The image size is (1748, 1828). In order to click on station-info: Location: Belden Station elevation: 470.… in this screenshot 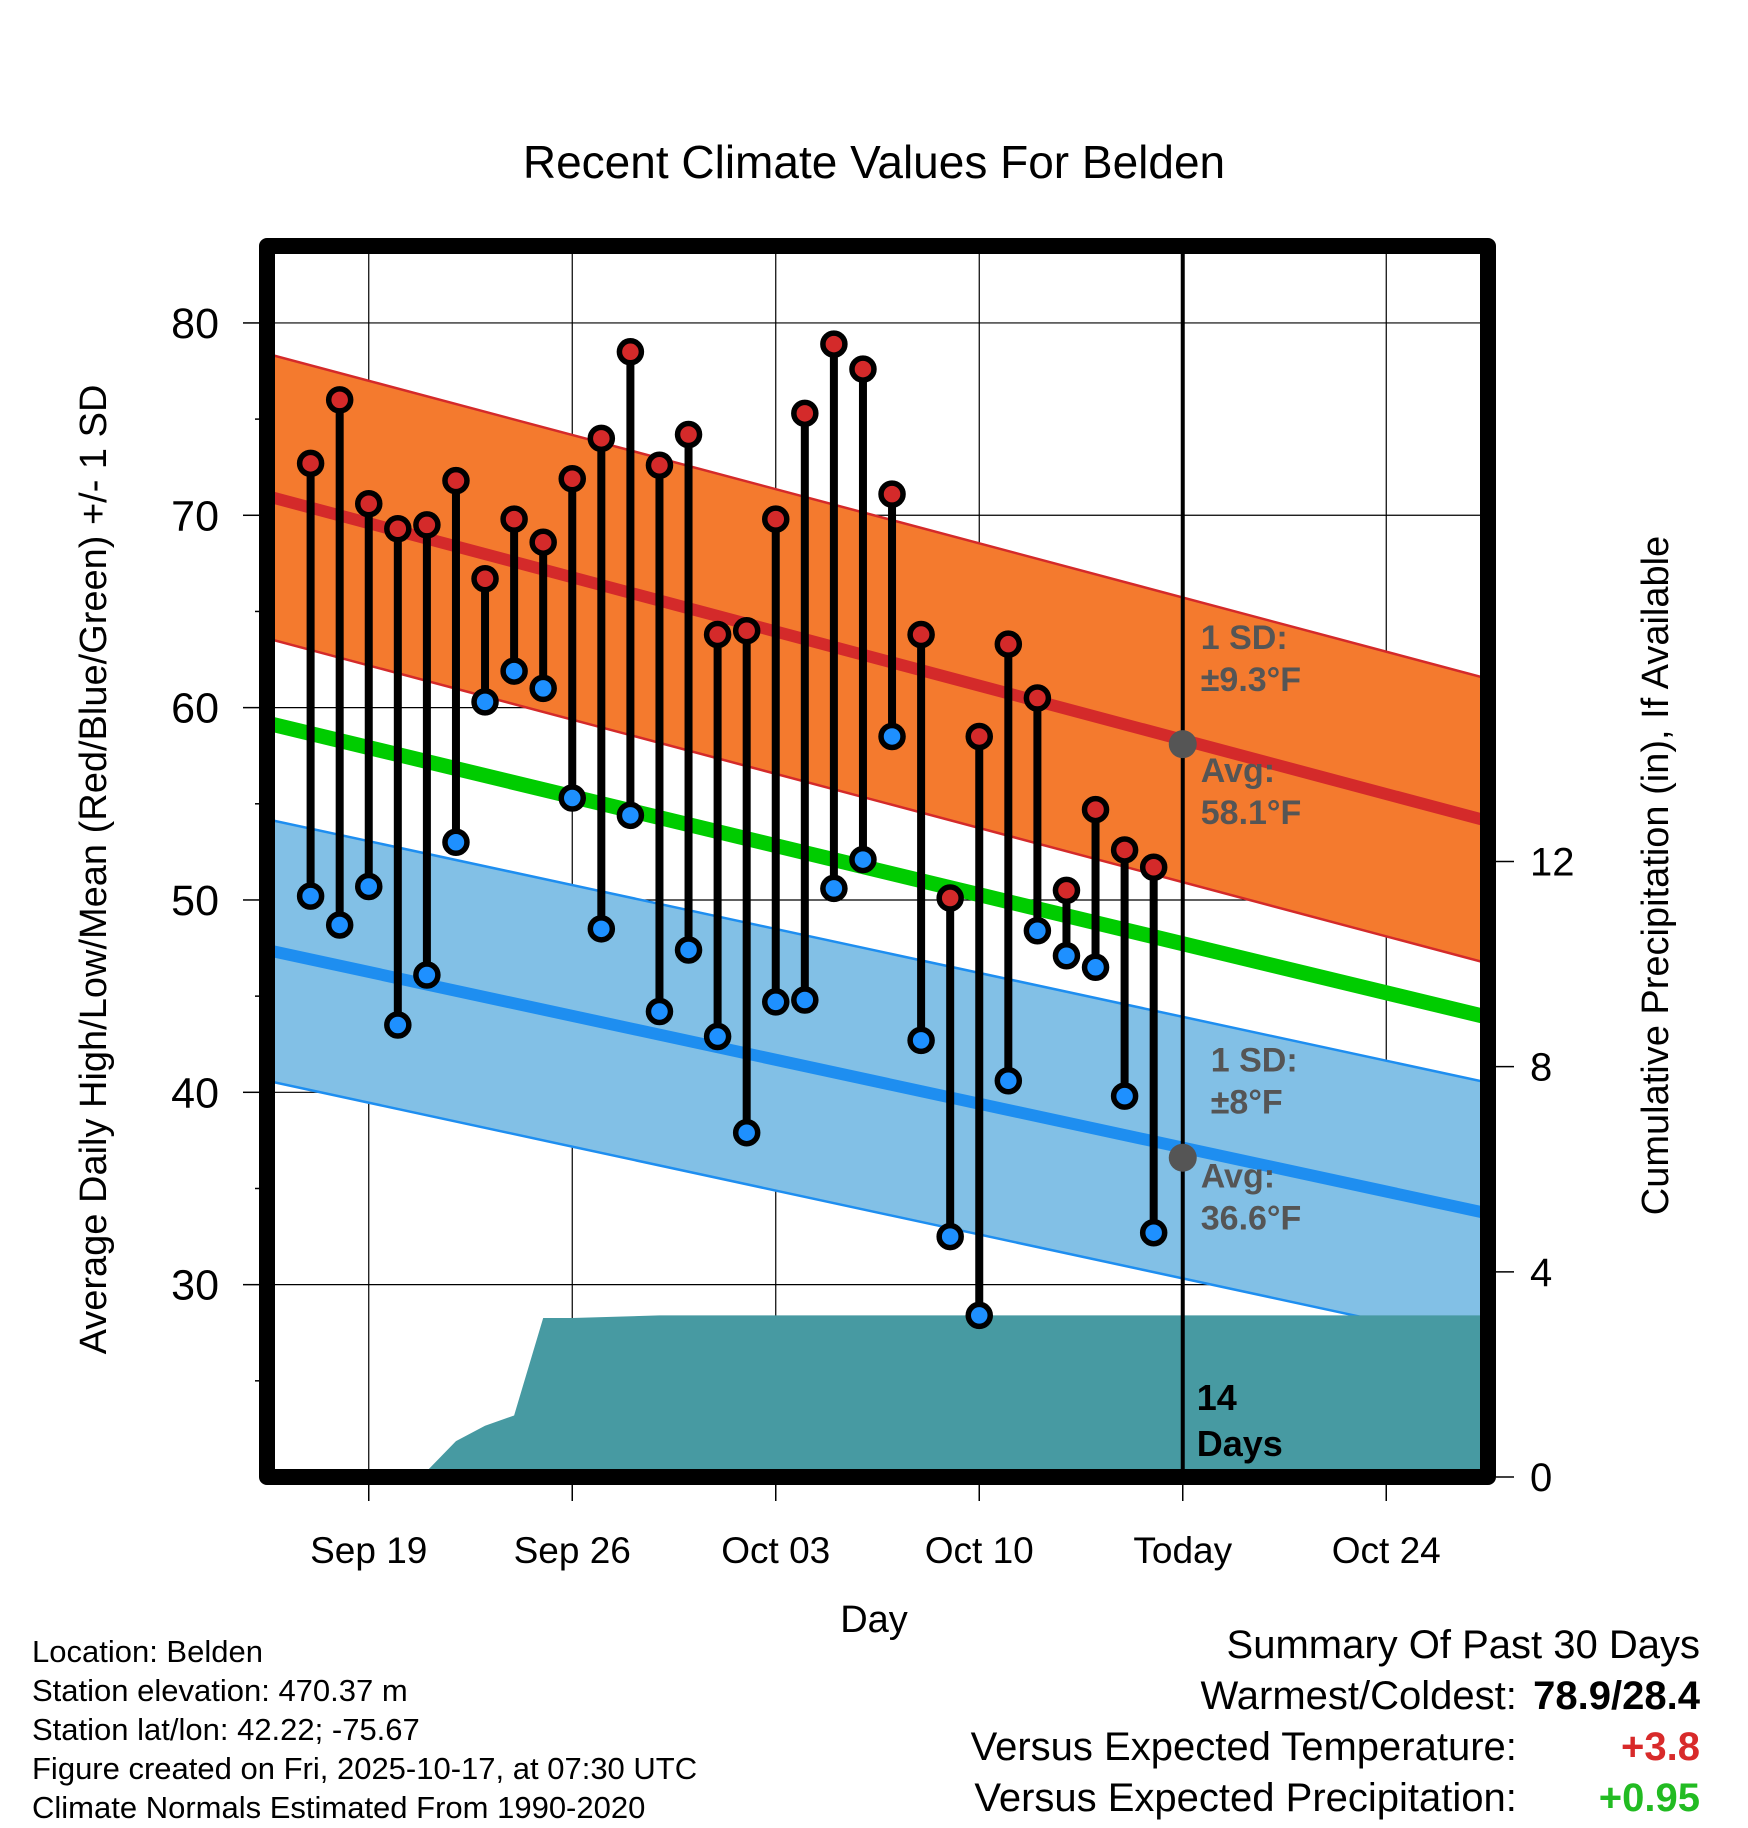, I will do `click(364, 1729)`.